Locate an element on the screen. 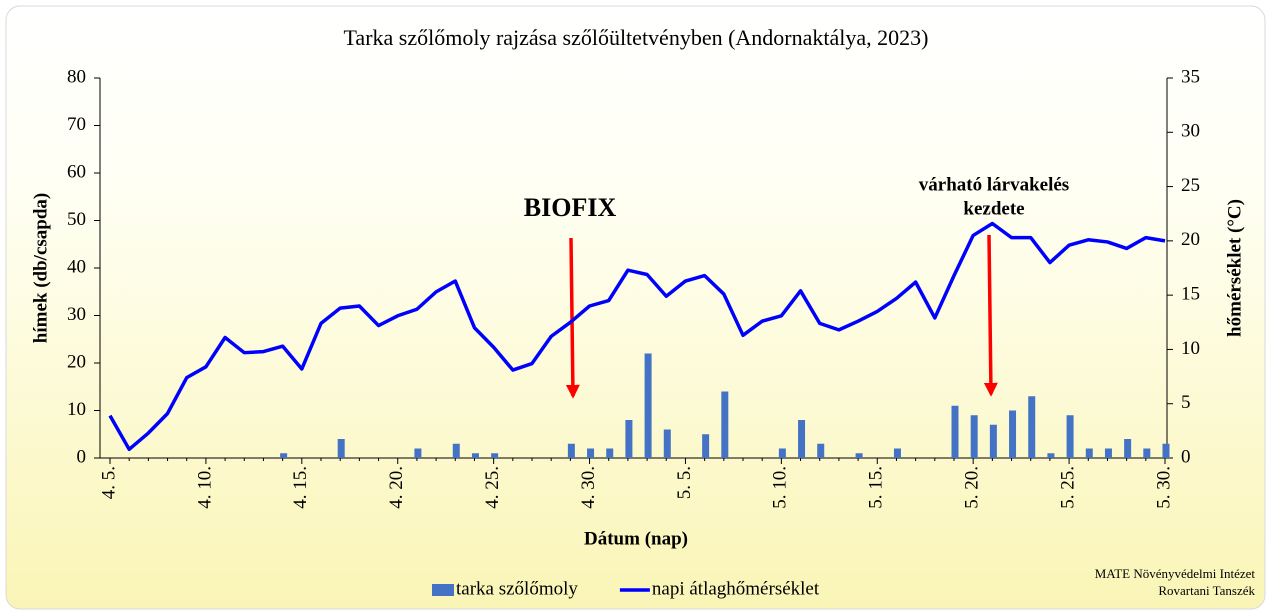 Image resolution: width=1271 pixels, height=615 pixels. y-tick-label: 70 is located at coordinates (76, 124).